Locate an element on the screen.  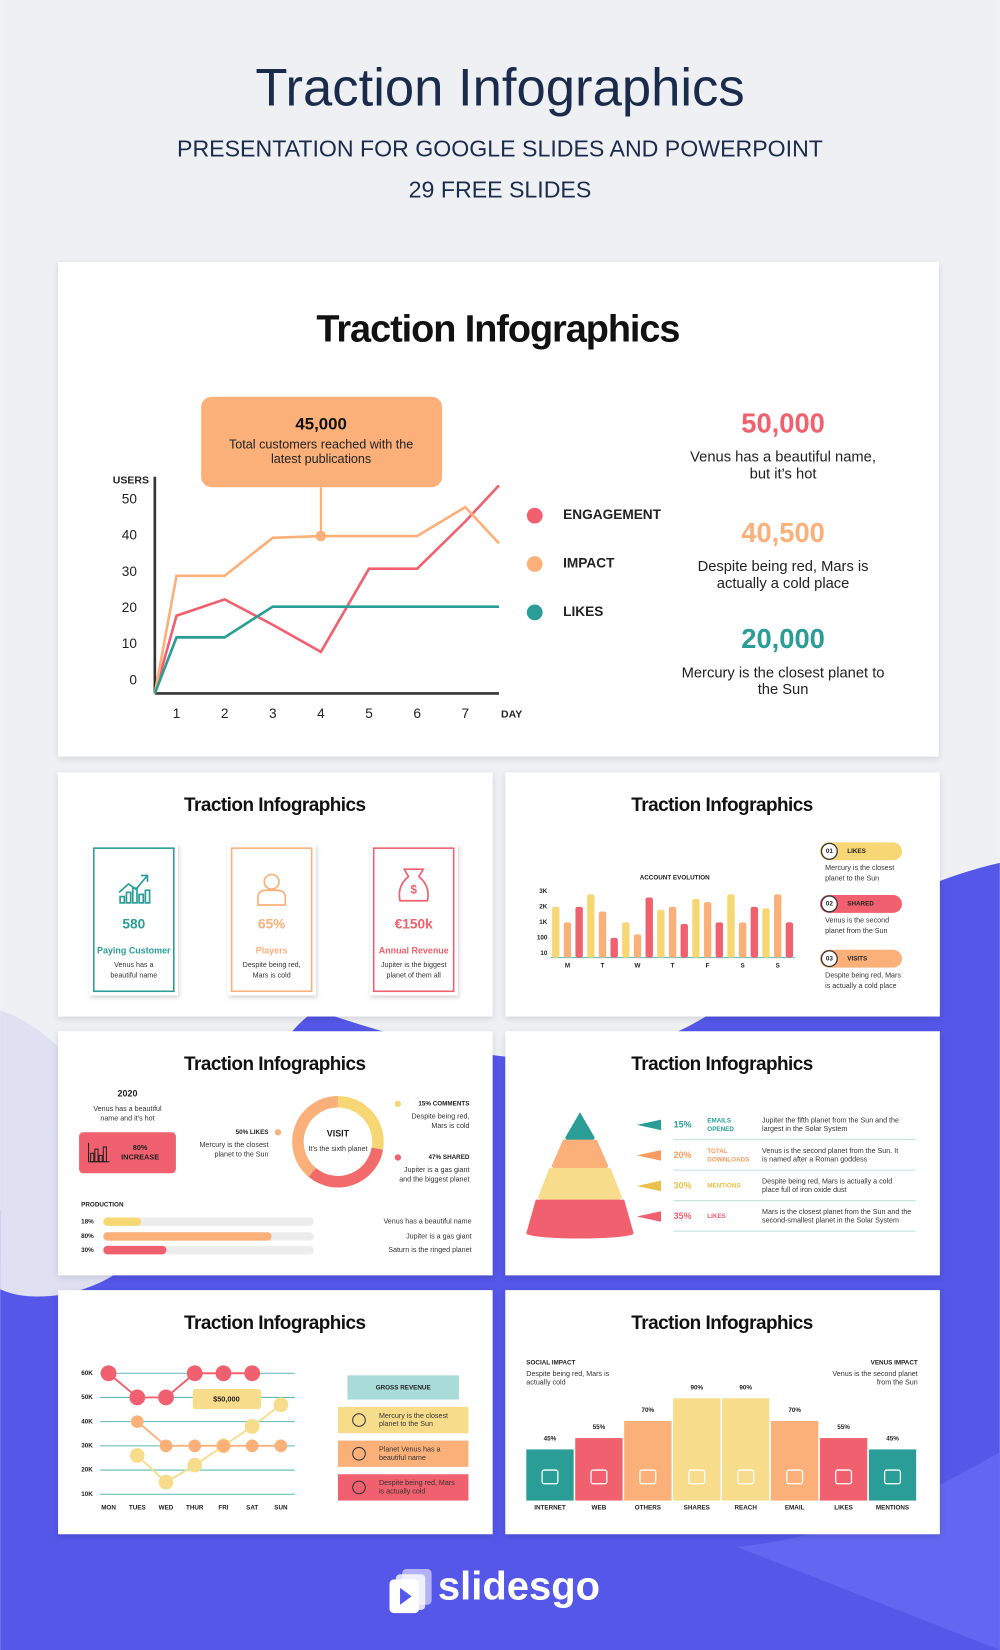
card-text: Venus has a is located at coordinates (133, 965).